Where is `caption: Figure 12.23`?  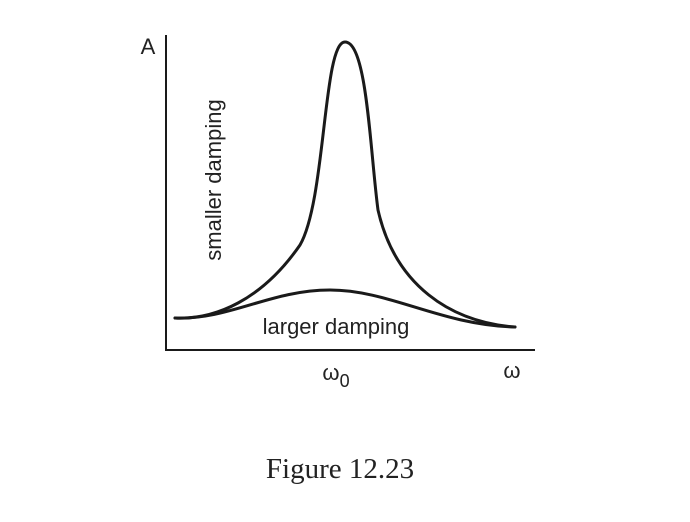 caption: Figure 12.23 is located at coordinates (340, 469).